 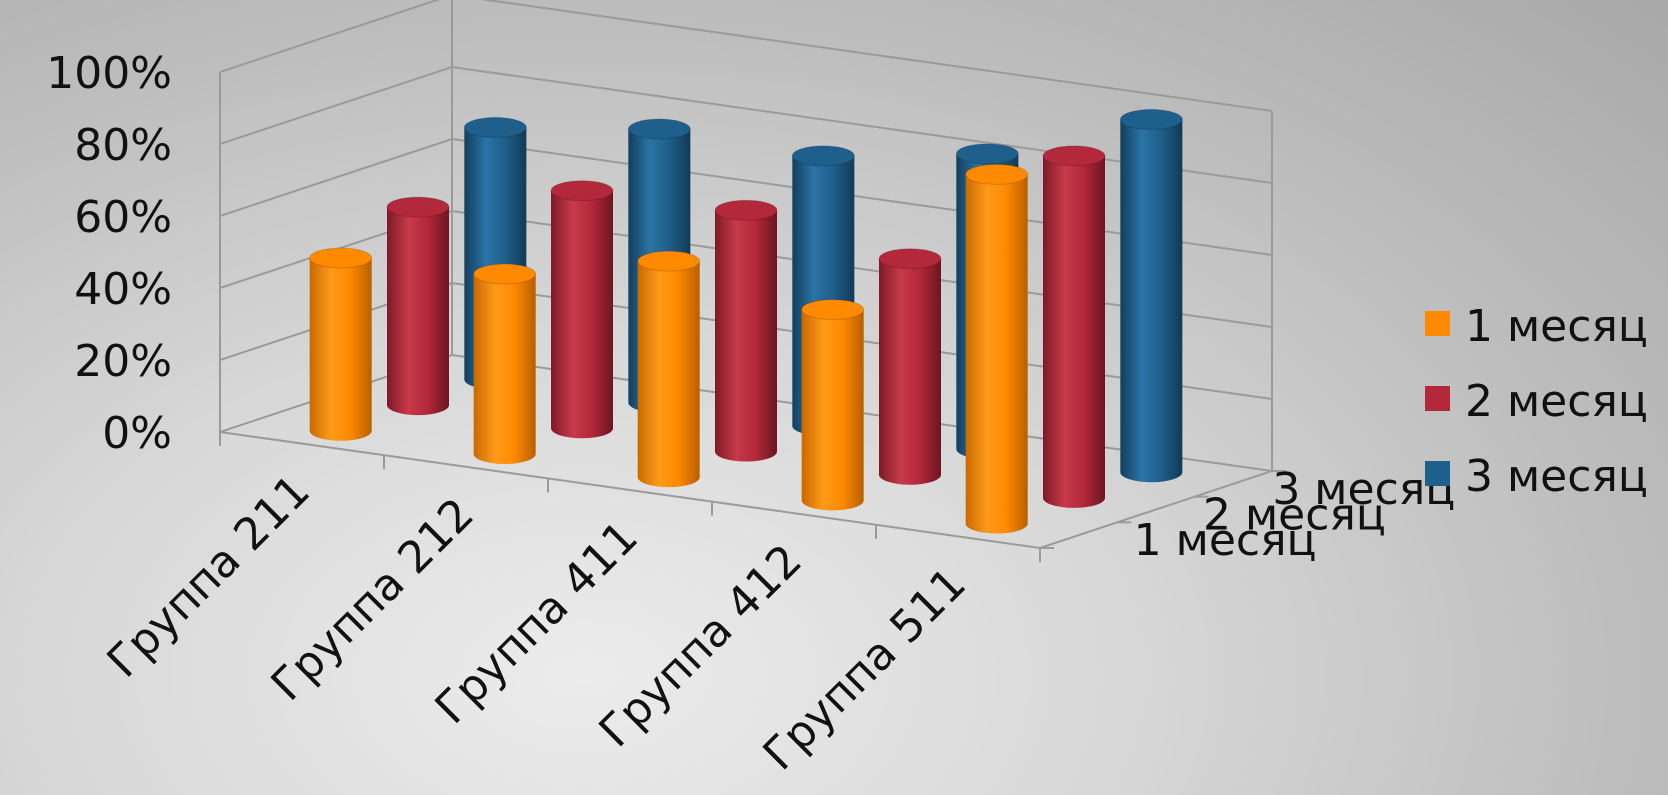 I want to click on y-tick-label: 0%, so click(x=137, y=433).